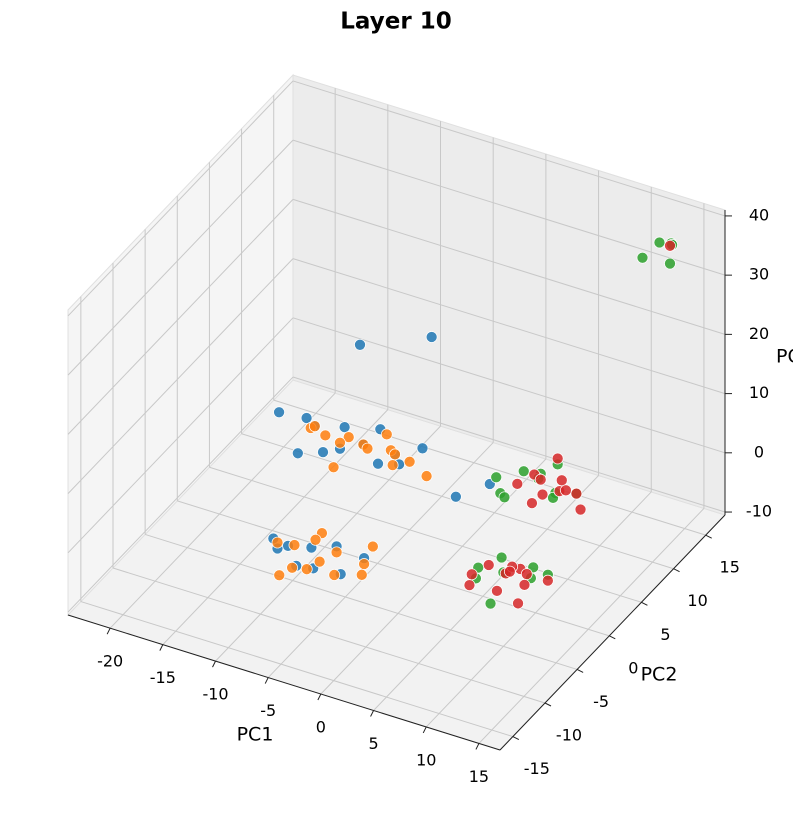 The image size is (793, 817). Describe the element at coordinates (633, 667) in the screenshot. I see `y-tick-label: 0` at that location.